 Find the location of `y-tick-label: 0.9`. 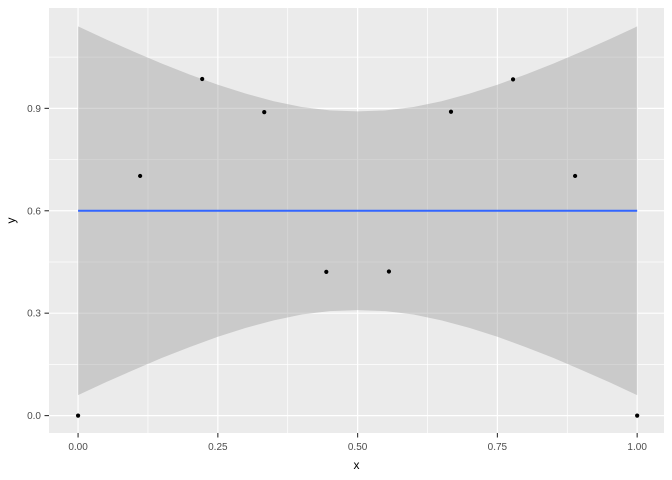

y-tick-label: 0.9 is located at coordinates (34, 109).